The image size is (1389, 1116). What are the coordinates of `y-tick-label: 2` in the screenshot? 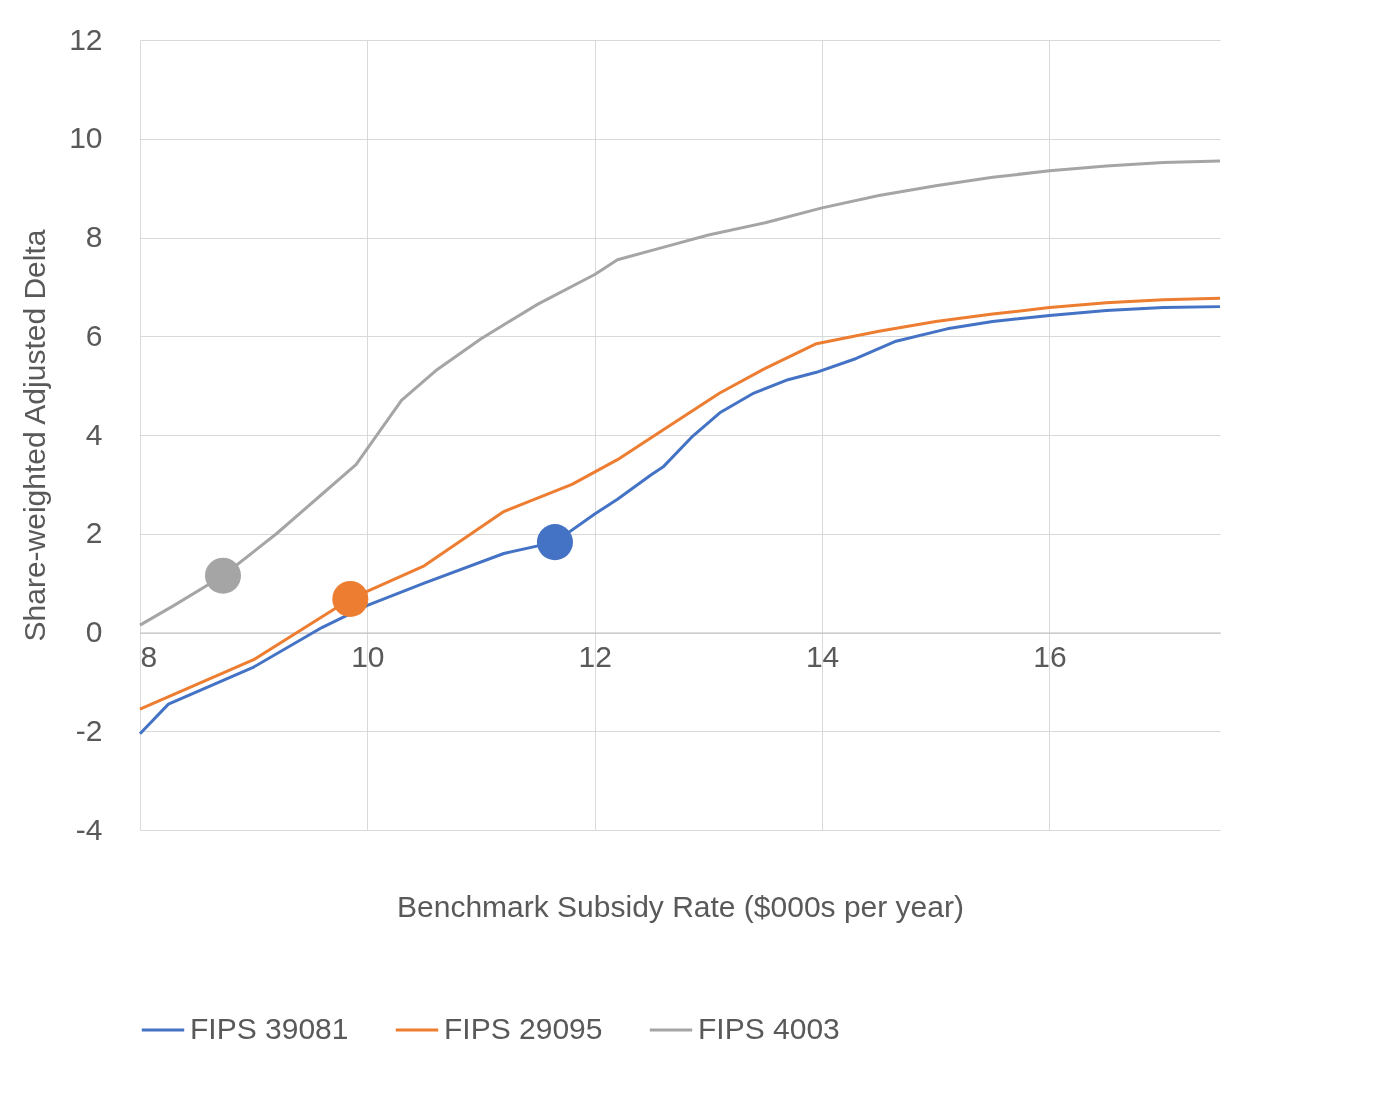 It's located at (94, 533).